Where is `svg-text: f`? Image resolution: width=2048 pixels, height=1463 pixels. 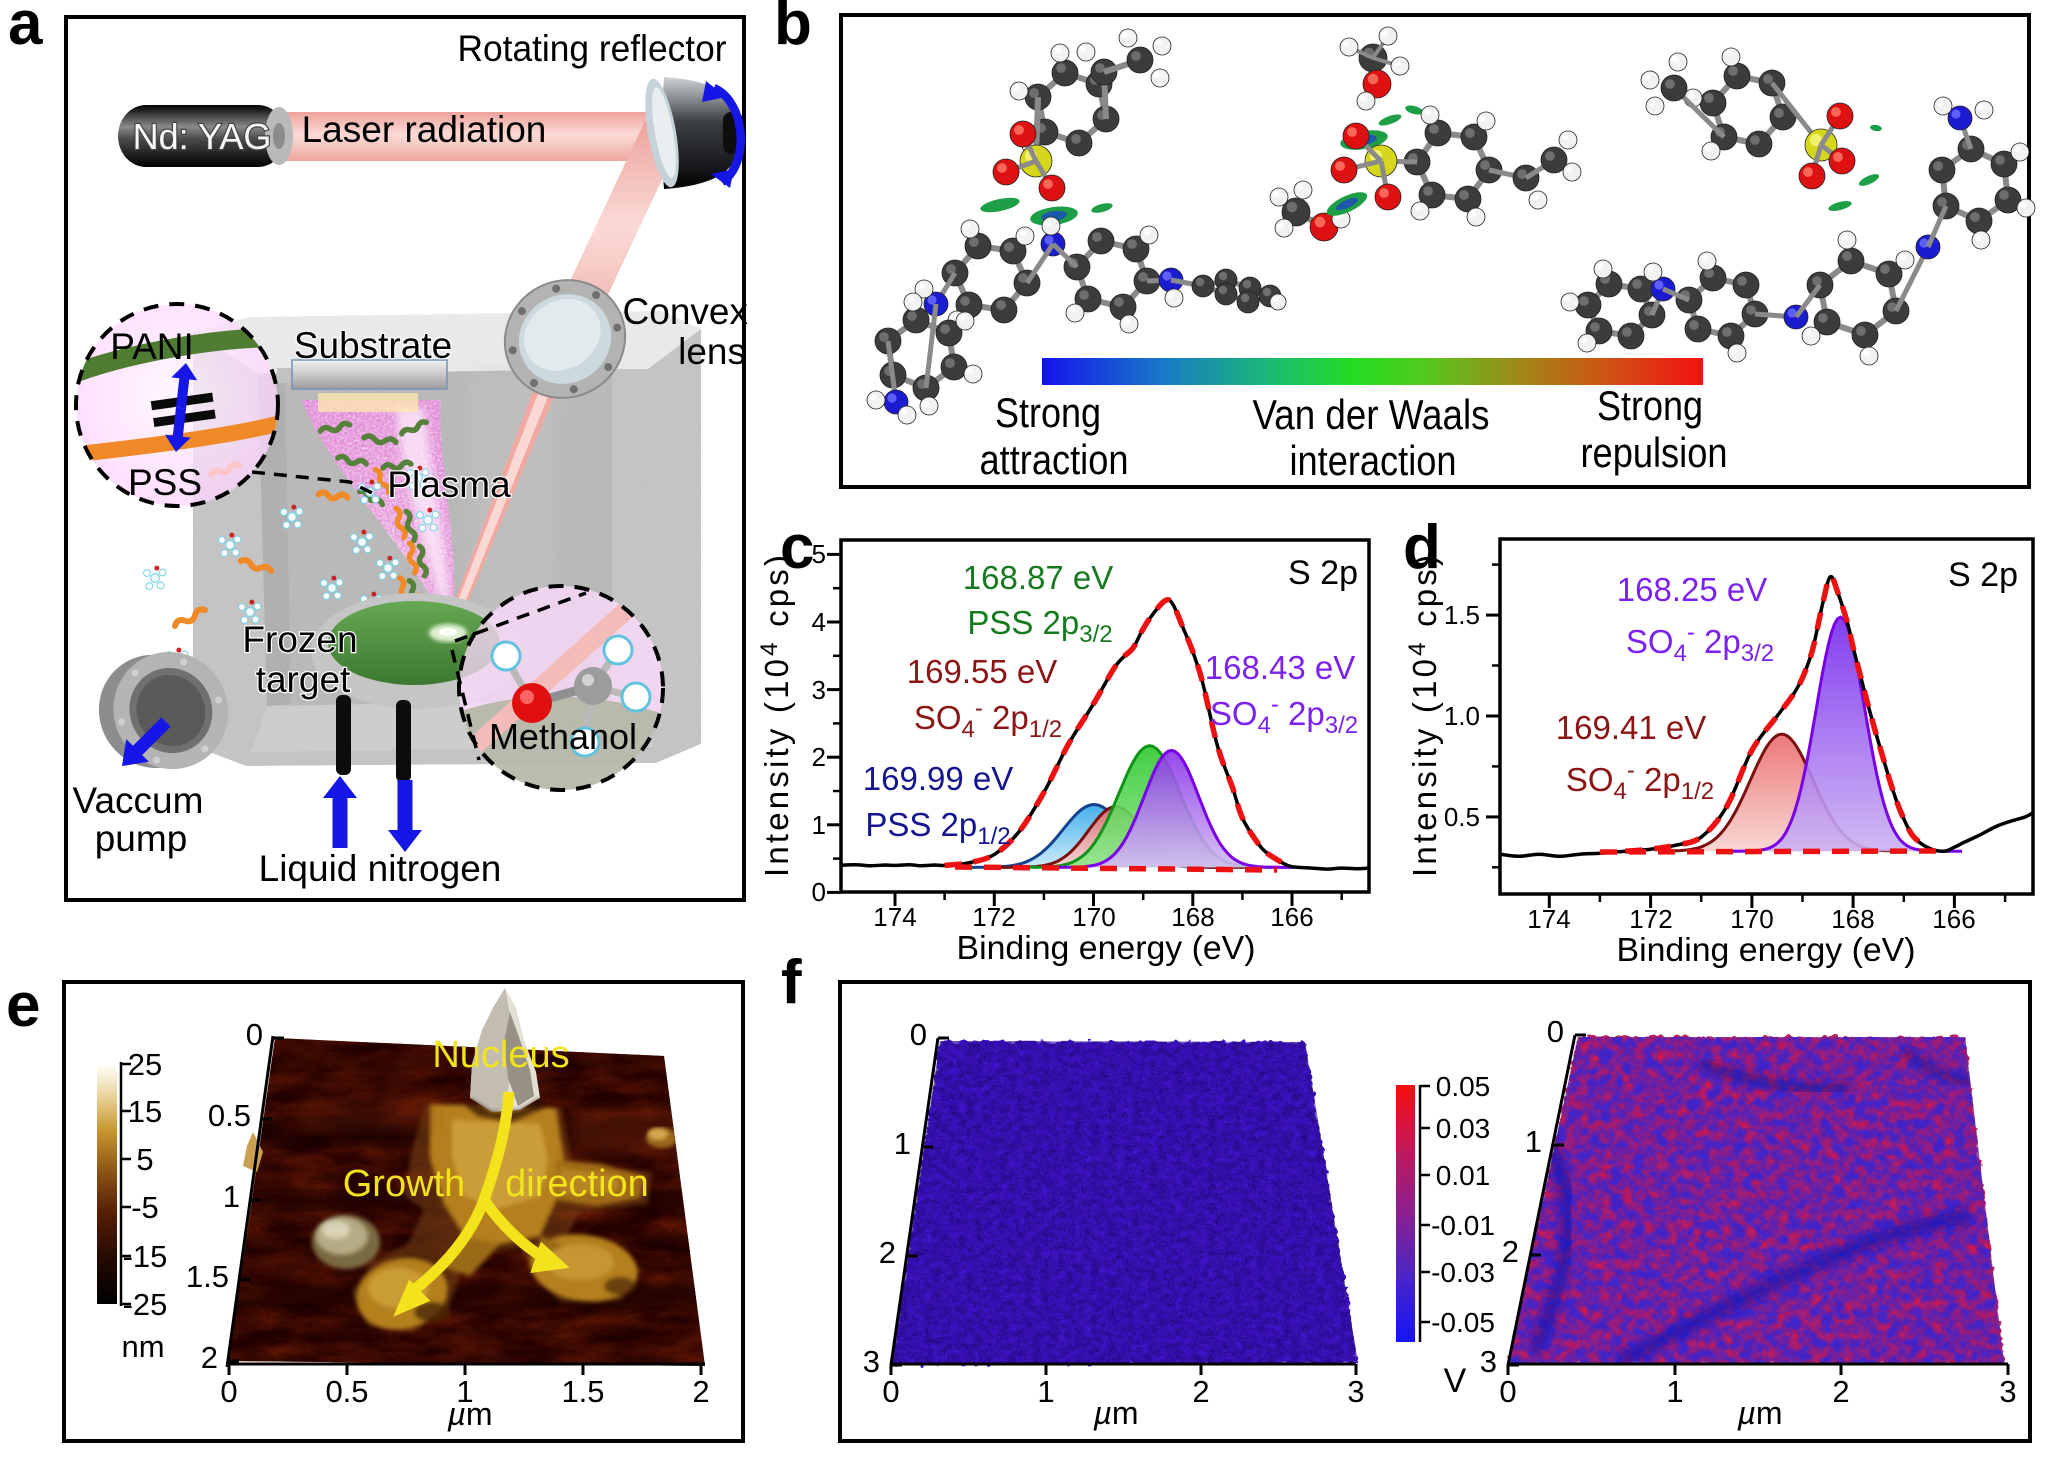
svg-text: f is located at coordinates (791, 982).